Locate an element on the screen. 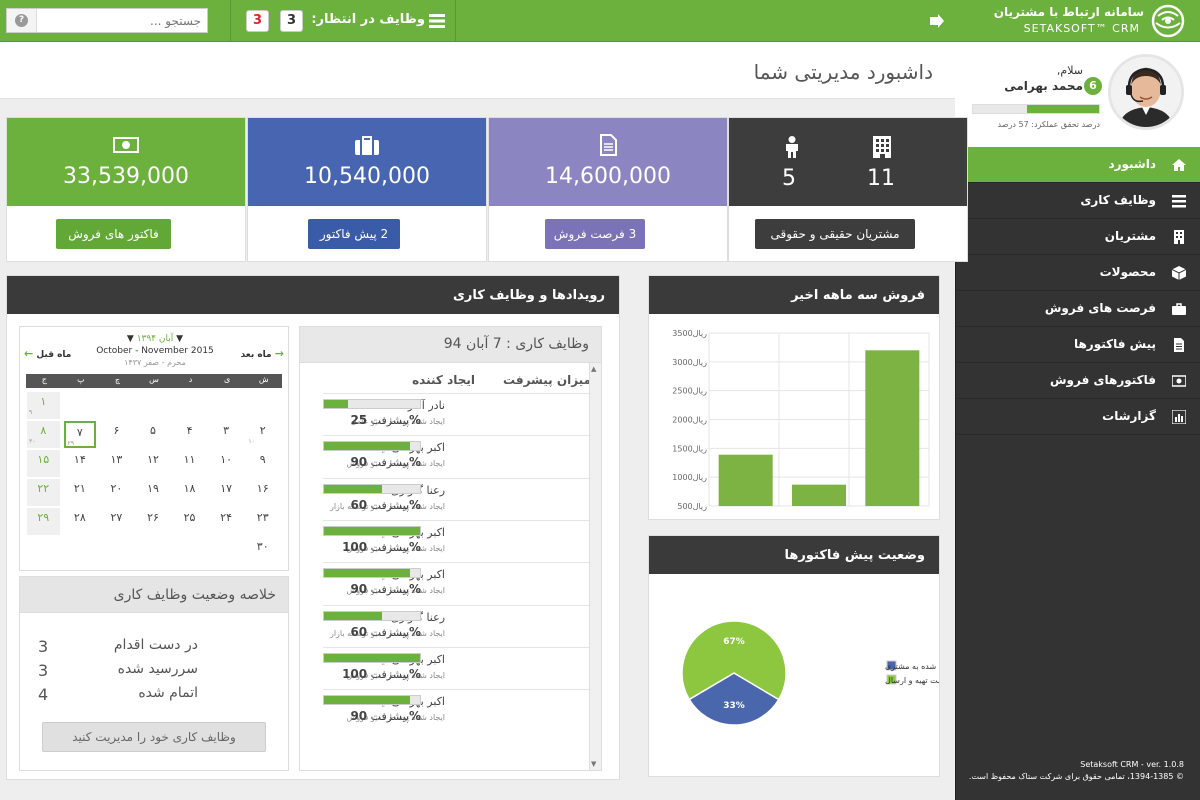 Image resolution: width=1200 pixels, height=800 pixels. calendar-day: ۲ ۱۰ is located at coordinates (262, 434).